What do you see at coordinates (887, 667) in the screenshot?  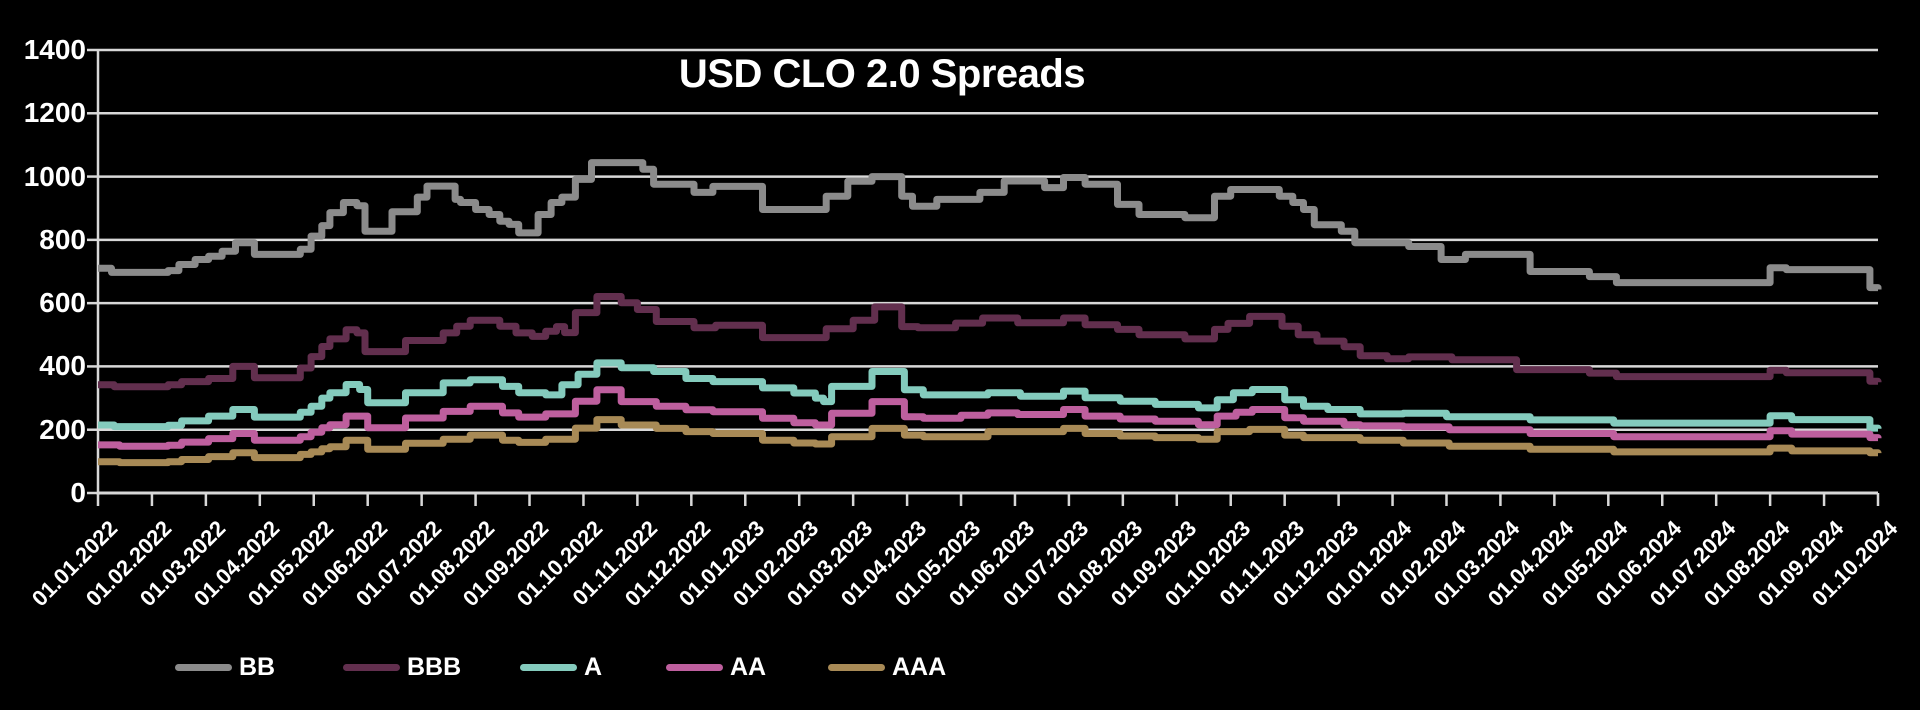 I see `legend-item-aaa: AAA` at bounding box center [887, 667].